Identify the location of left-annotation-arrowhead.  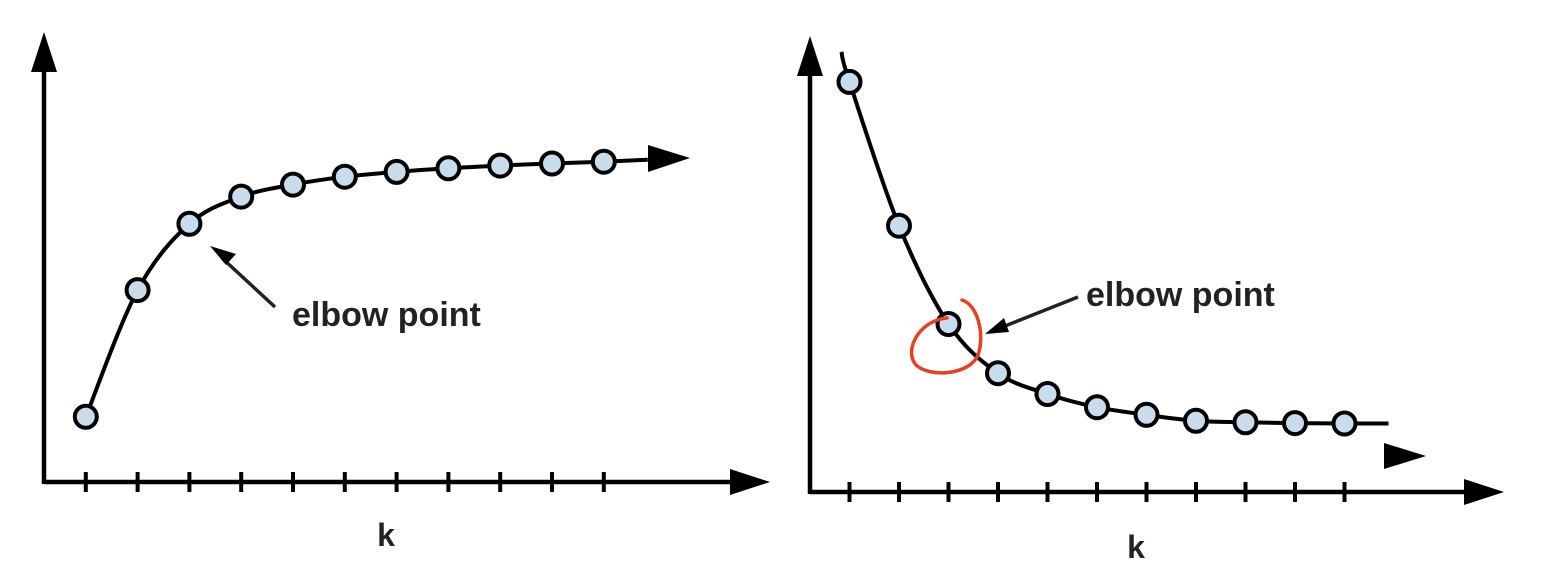
(223, 255).